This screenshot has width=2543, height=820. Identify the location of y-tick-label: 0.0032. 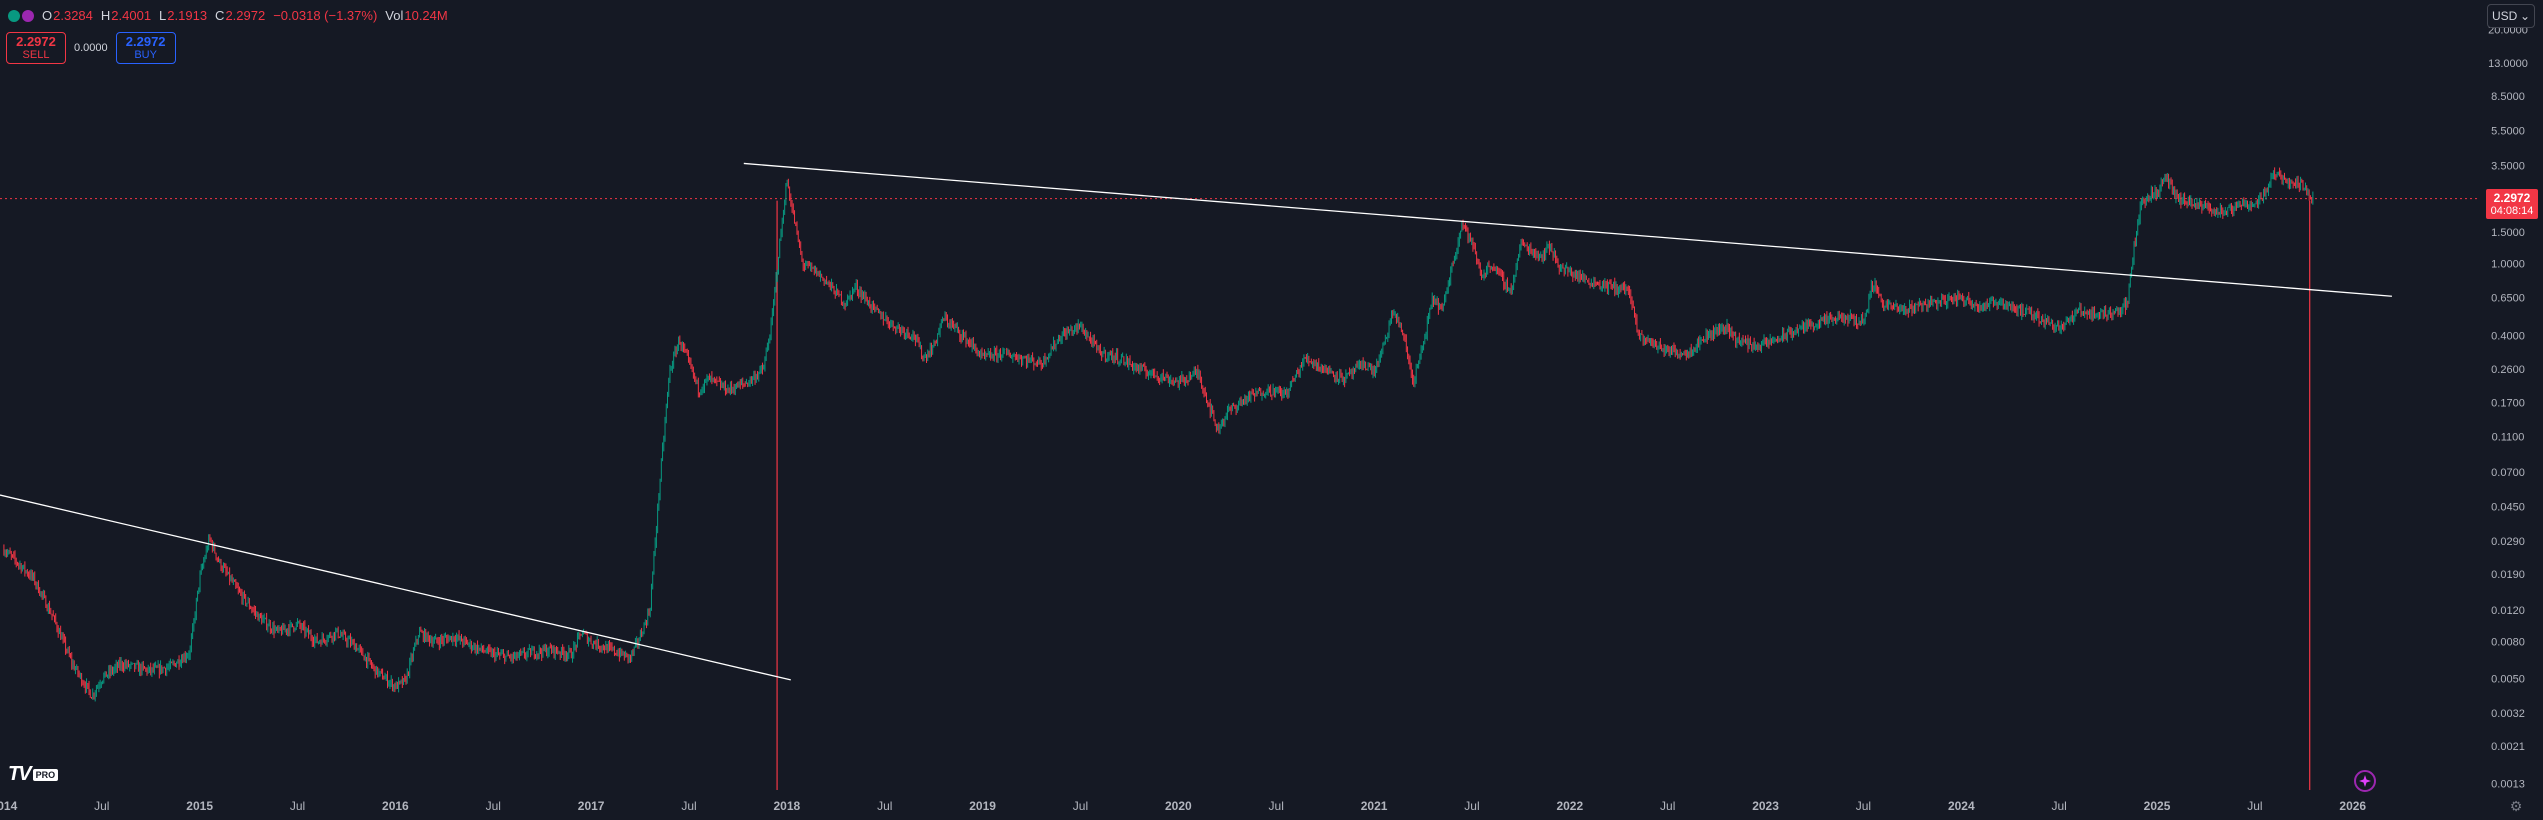
(2508, 714).